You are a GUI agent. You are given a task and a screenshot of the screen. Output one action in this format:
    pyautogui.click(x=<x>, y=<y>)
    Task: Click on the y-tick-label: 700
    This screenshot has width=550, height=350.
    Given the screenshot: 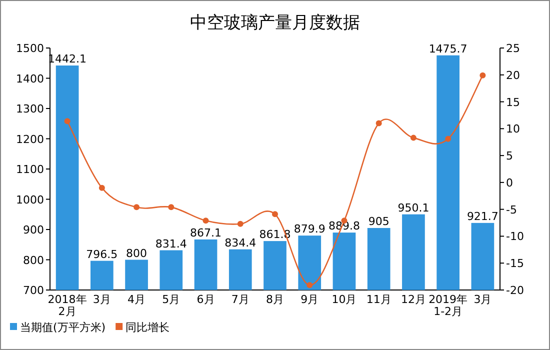 What is the action you would take?
    pyautogui.click(x=33, y=290)
    